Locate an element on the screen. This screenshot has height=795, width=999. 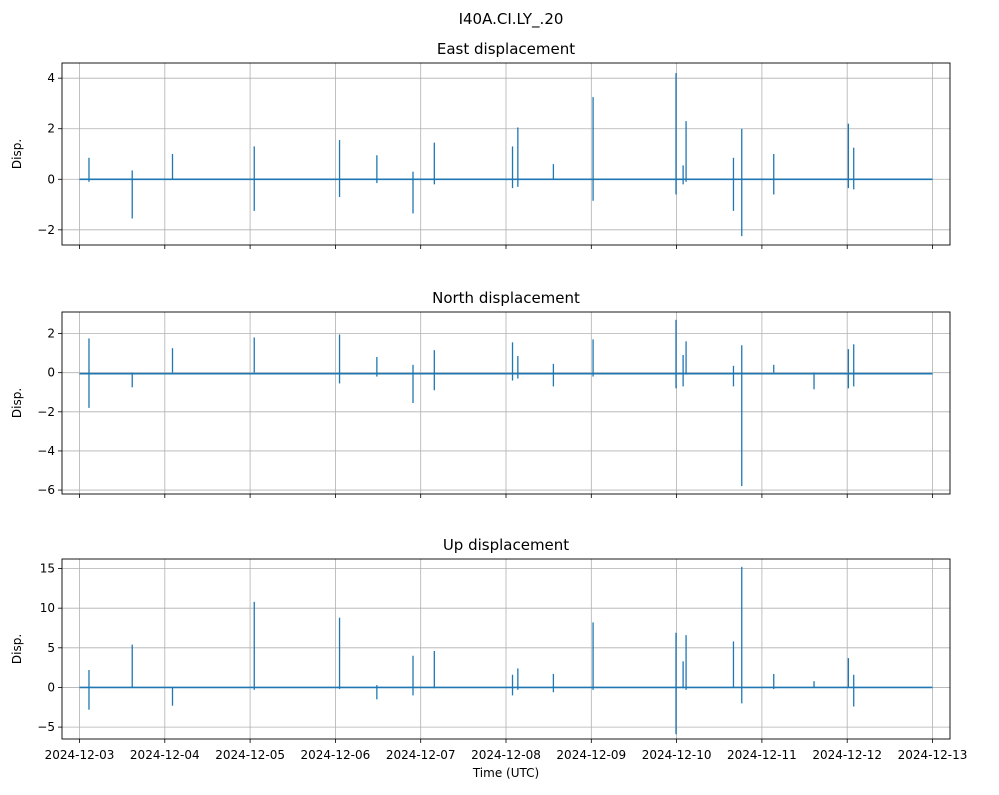
x-tick-label: 2024-12-12 is located at coordinates (847, 755).